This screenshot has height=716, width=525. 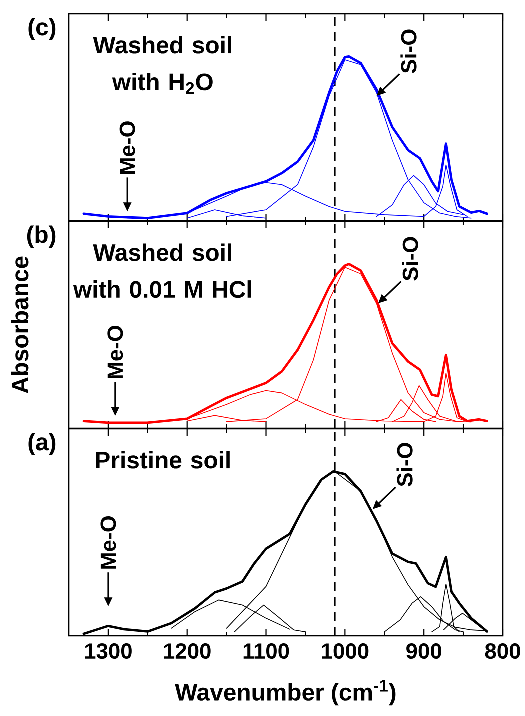 What do you see at coordinates (163, 271) in the screenshot?
I see `annotation: Washed soil with 0.01 M HCl` at bounding box center [163, 271].